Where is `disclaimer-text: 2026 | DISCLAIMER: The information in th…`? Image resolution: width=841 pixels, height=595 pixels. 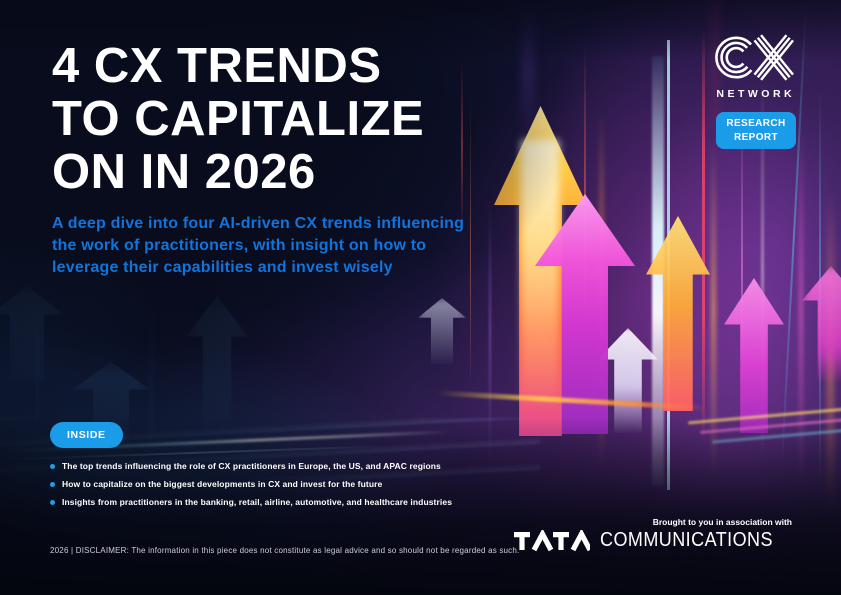
disclaimer-text: 2026 | DISCLAIMER: The information in th… is located at coordinates (285, 550).